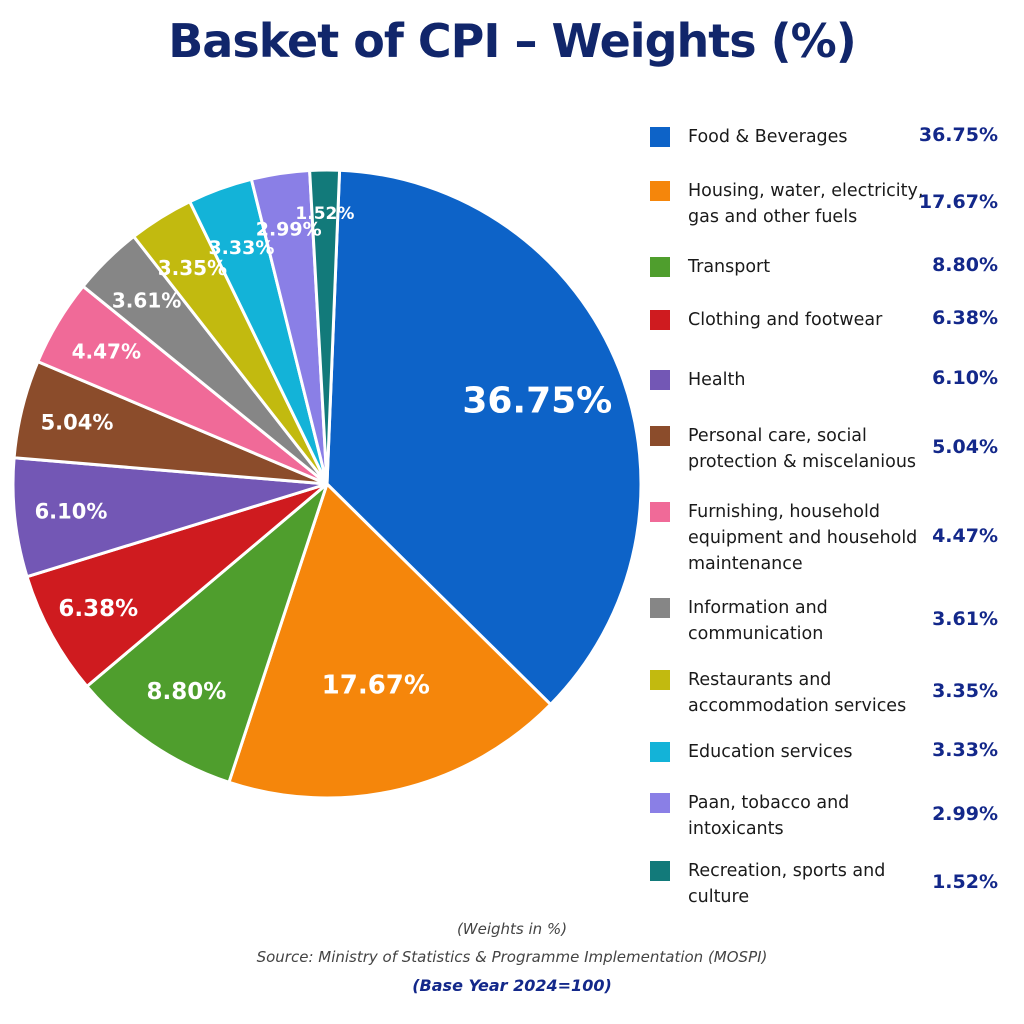 The height and width of the screenshot is (1024, 1024). I want to click on legend-item: Transport 8.80%, so click(835, 267).